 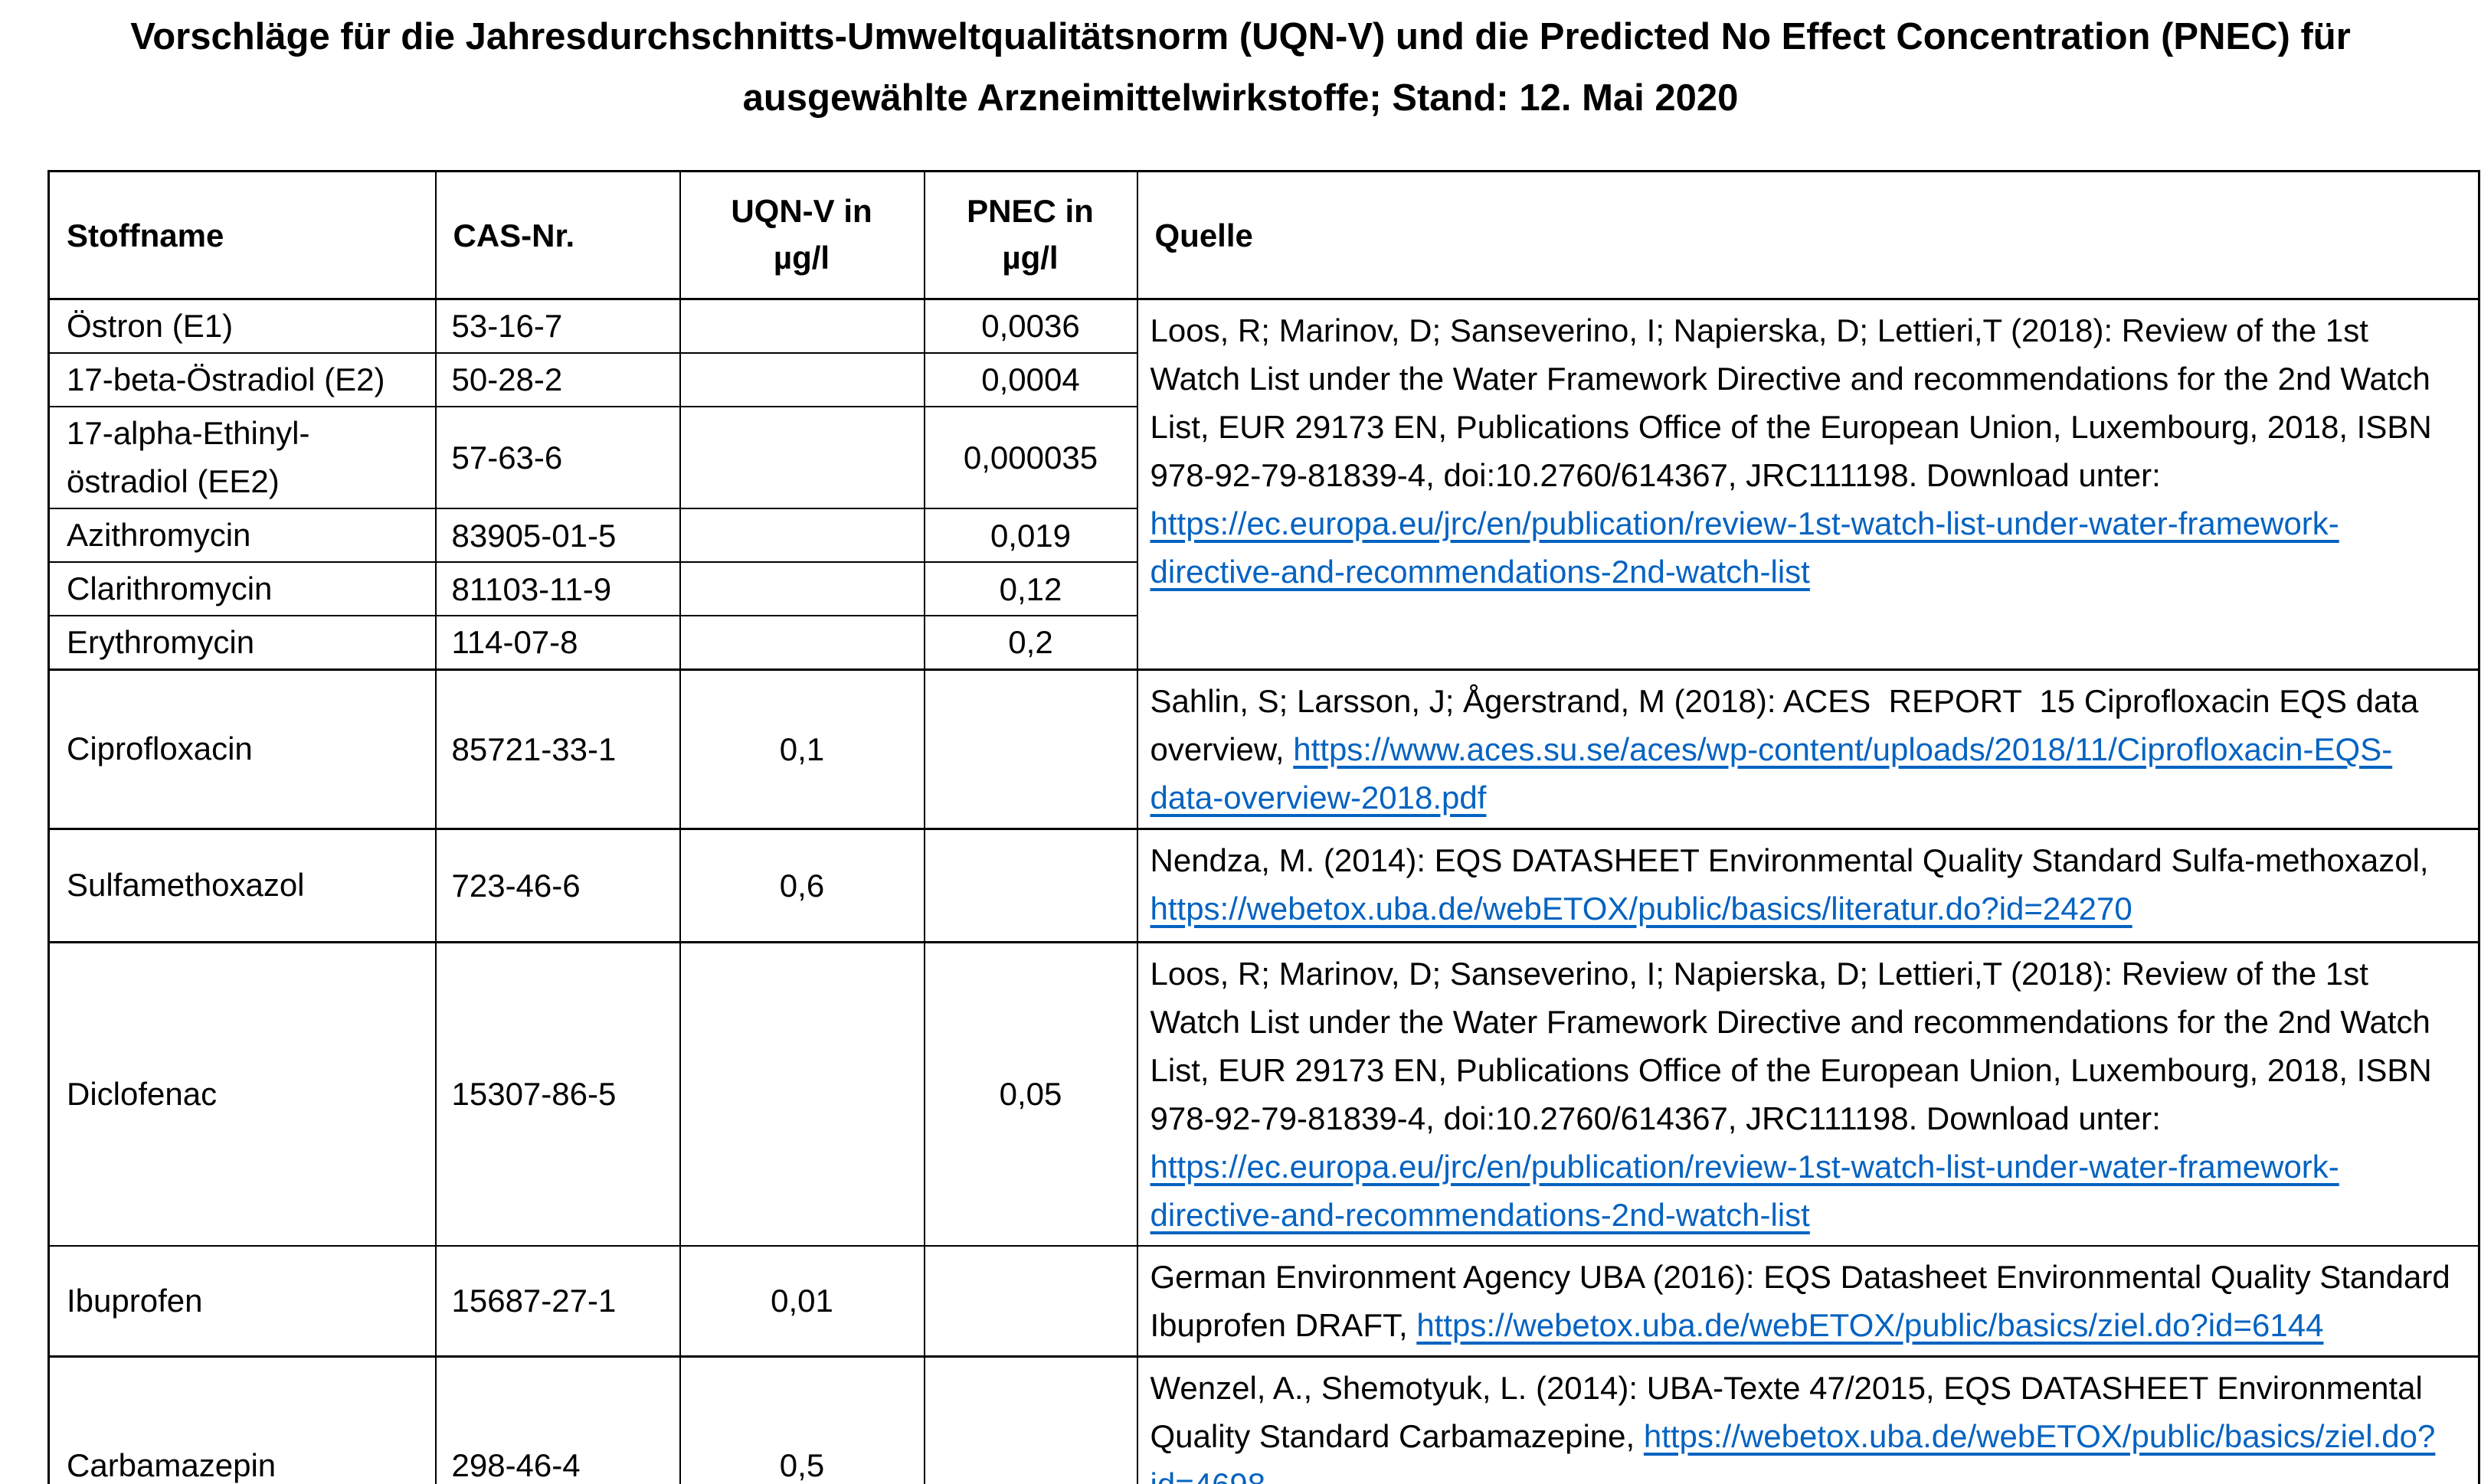 What do you see at coordinates (557, 536) in the screenshot?
I see `cell-cas-nr: 83905-01-5` at bounding box center [557, 536].